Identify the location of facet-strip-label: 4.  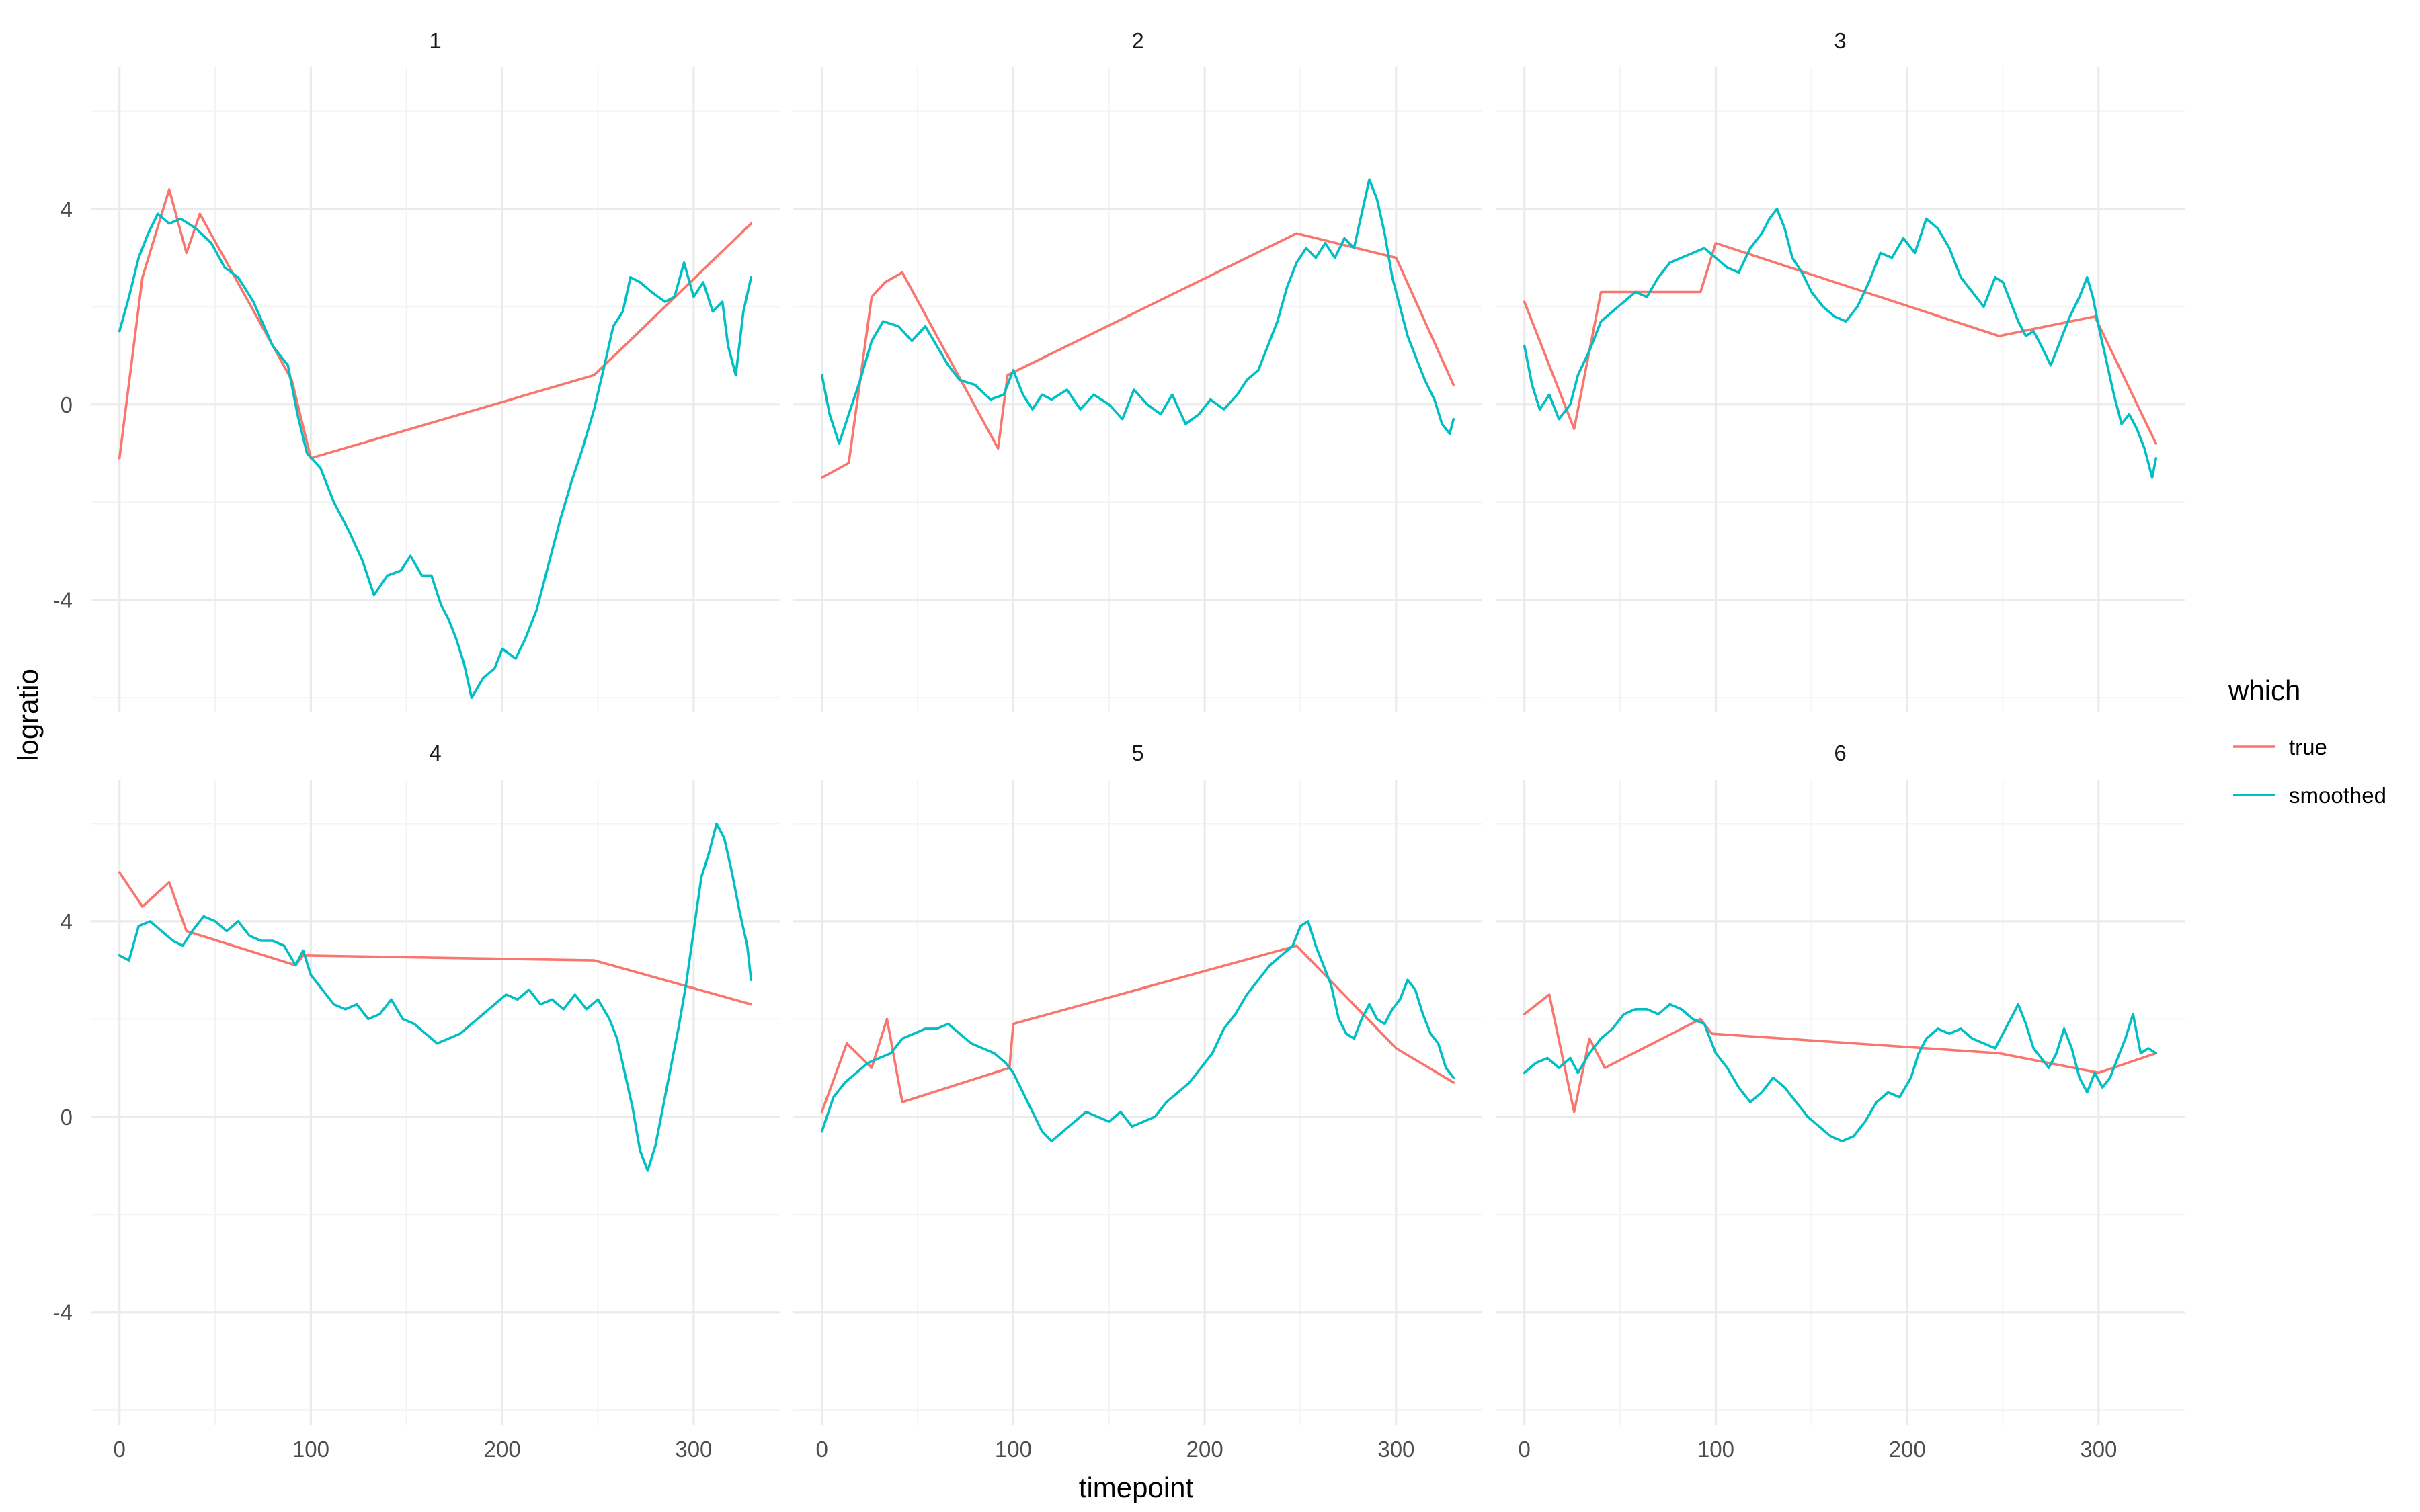
(435, 753).